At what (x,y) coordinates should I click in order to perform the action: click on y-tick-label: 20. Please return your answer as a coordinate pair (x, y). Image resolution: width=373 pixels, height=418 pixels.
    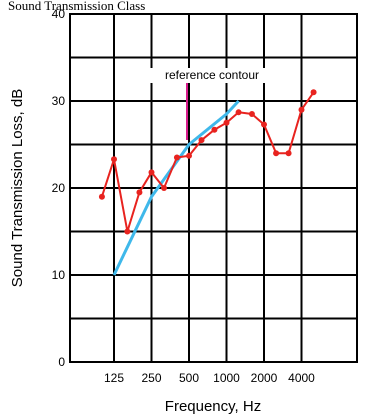
    Looking at the image, I should click on (59, 188).